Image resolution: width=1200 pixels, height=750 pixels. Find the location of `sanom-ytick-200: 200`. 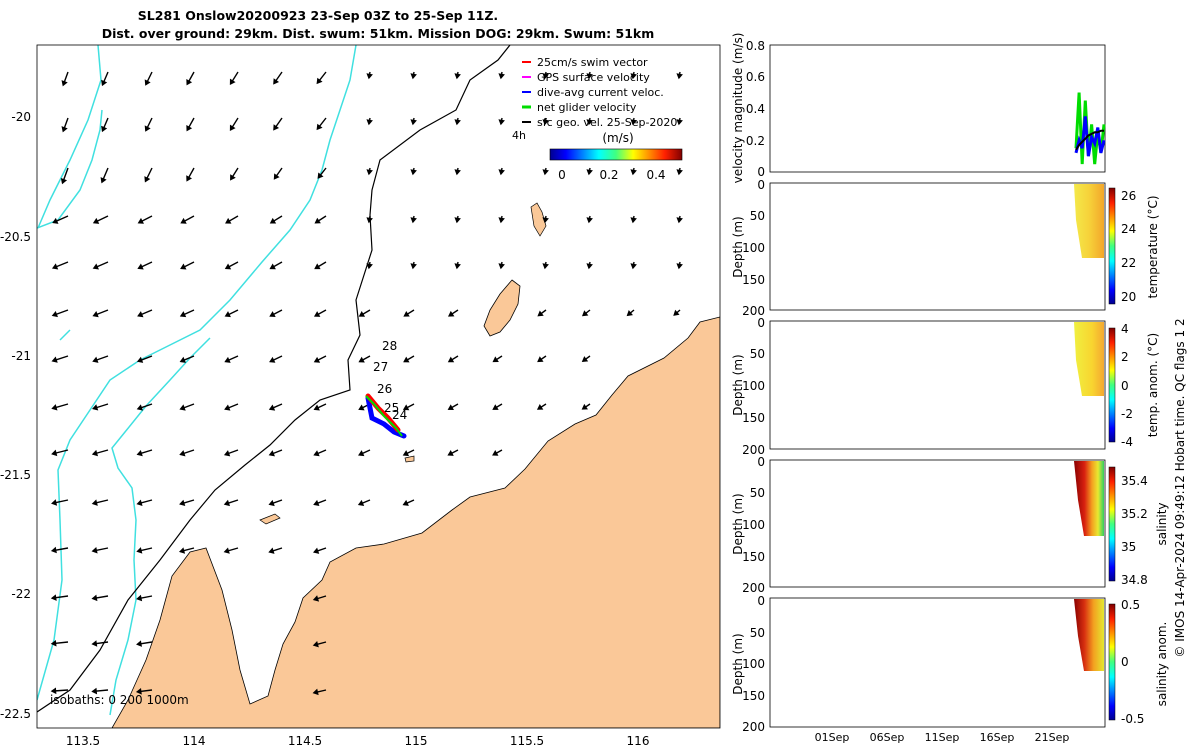

sanom-ytick-200: 200 is located at coordinates (753, 727).